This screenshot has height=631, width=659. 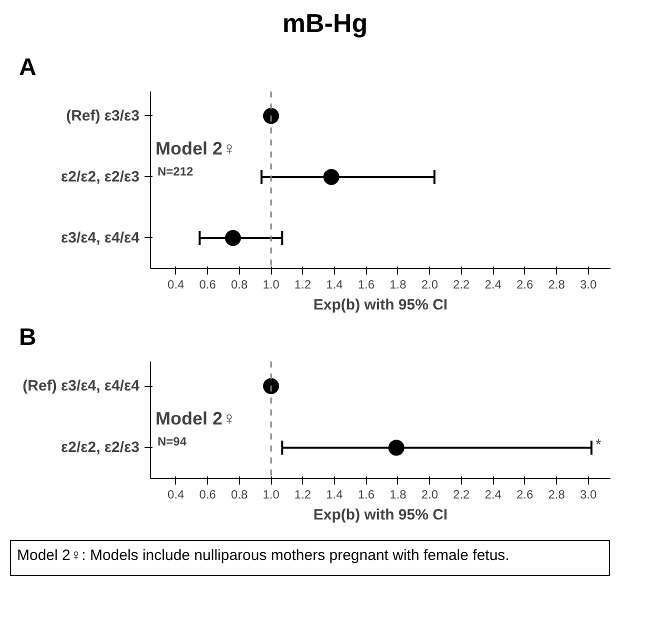 I want to click on annotation: N=212, so click(x=176, y=171).